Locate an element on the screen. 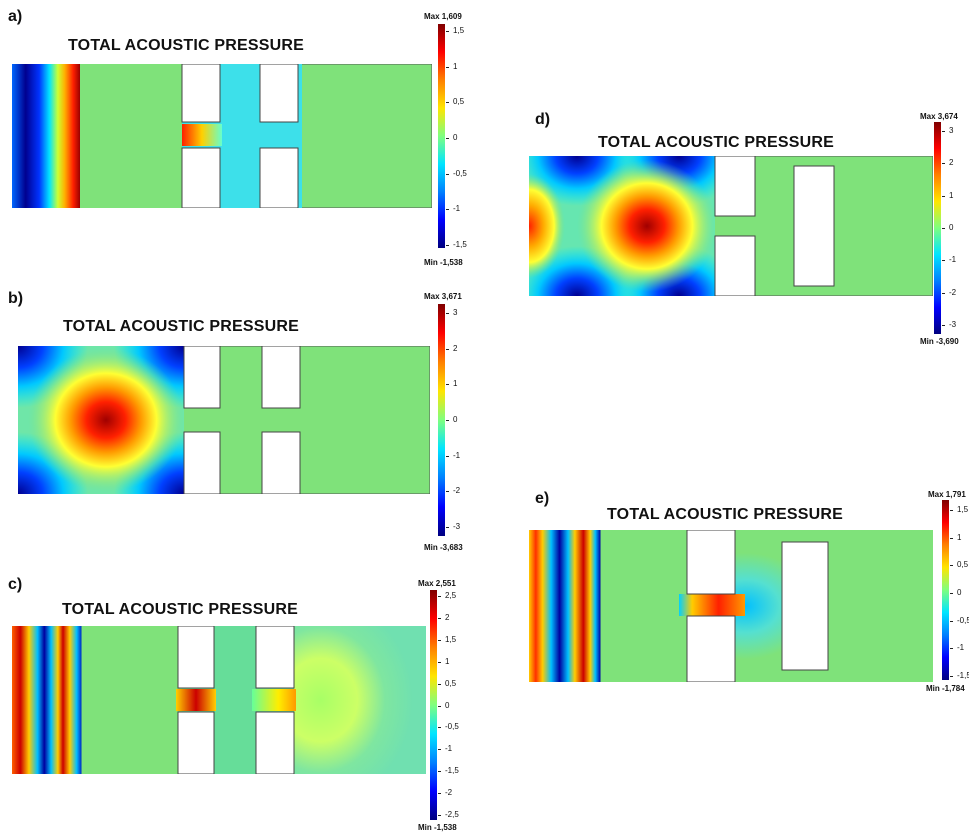  panel-e-pressure-field is located at coordinates (731, 606).